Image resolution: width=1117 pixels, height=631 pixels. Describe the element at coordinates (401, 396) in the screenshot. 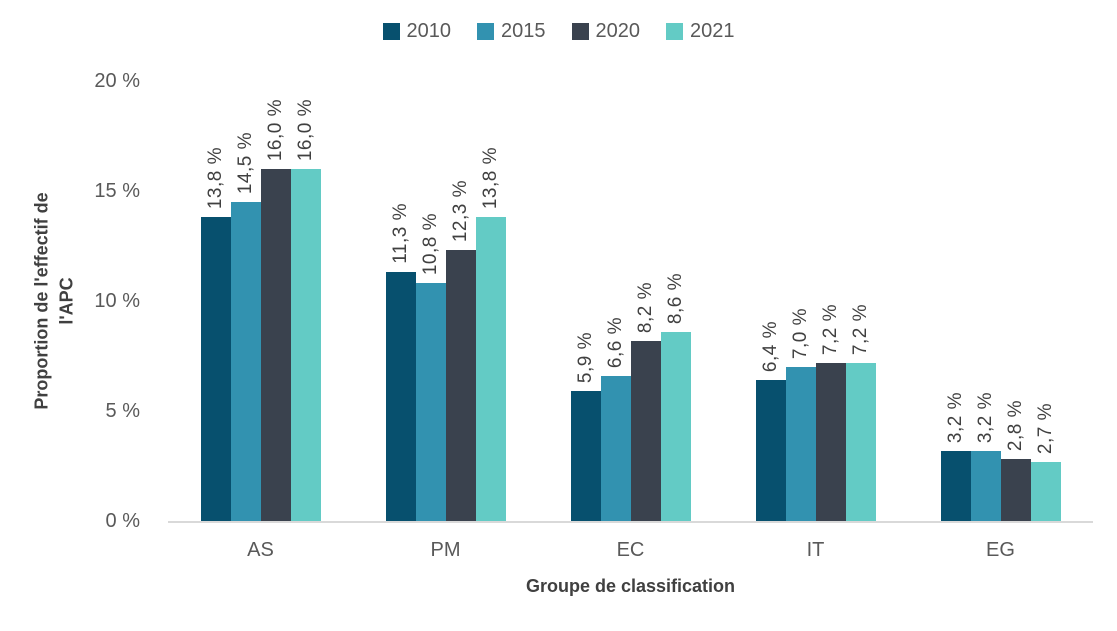

I see `bar-PM-2010` at that location.